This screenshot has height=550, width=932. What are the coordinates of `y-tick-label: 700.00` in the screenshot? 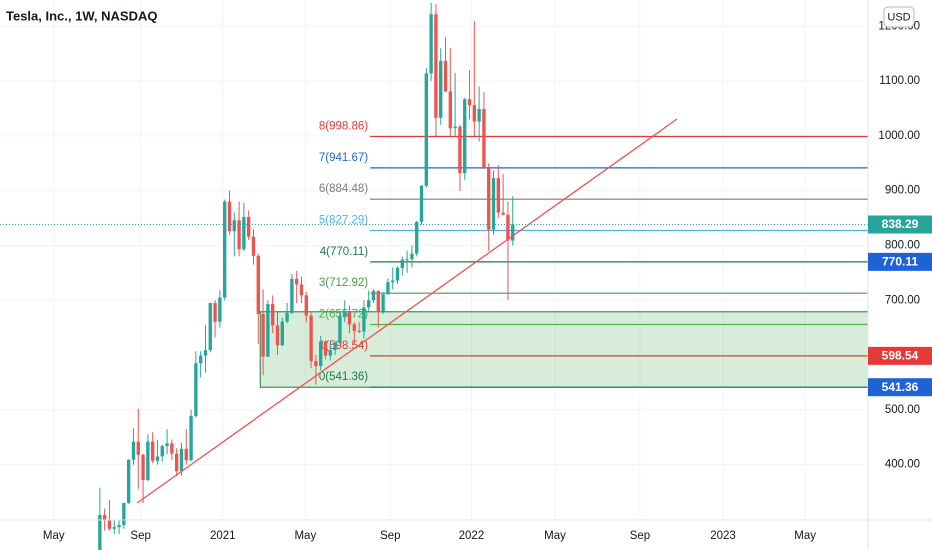 It's located at (902, 300).